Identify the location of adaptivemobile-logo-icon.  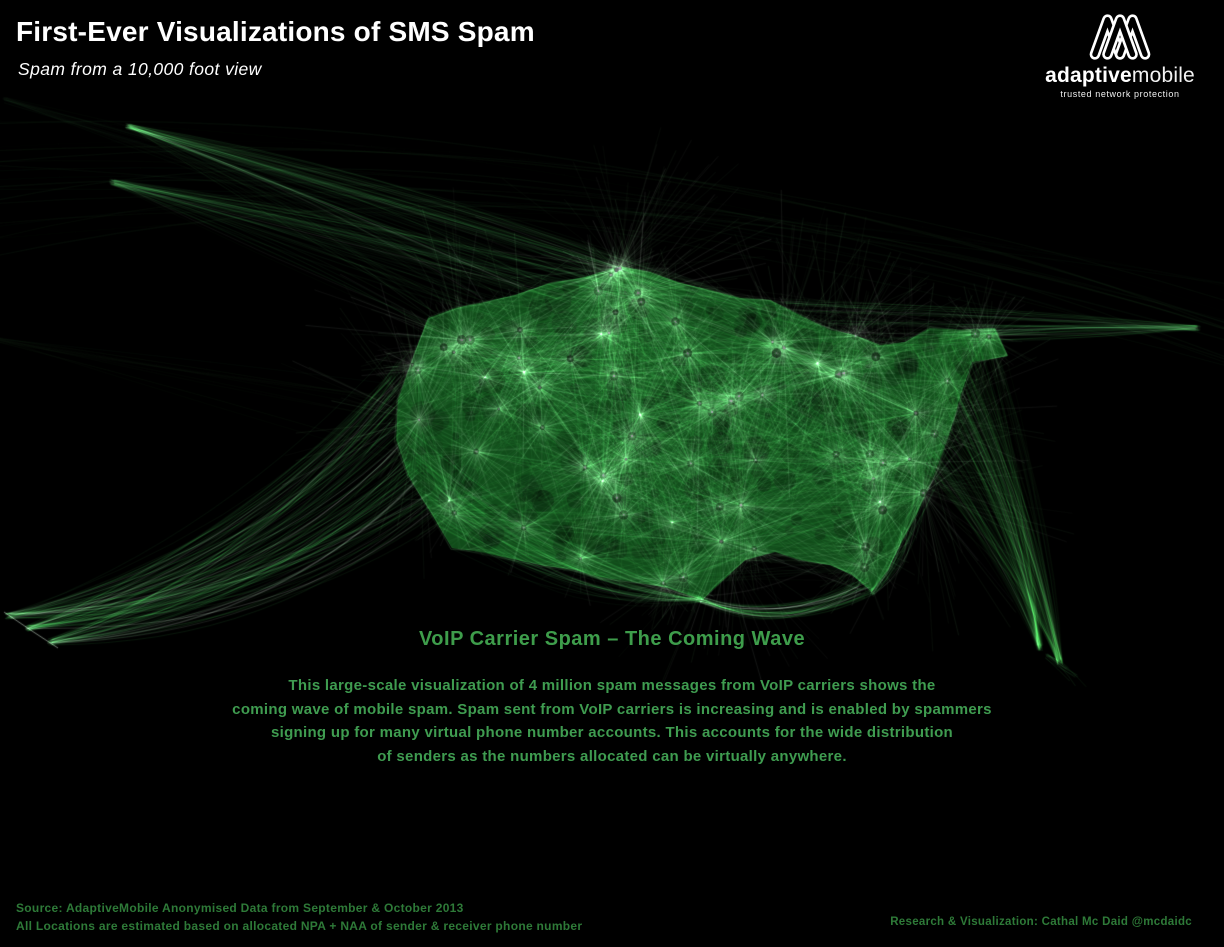
(1120, 37).